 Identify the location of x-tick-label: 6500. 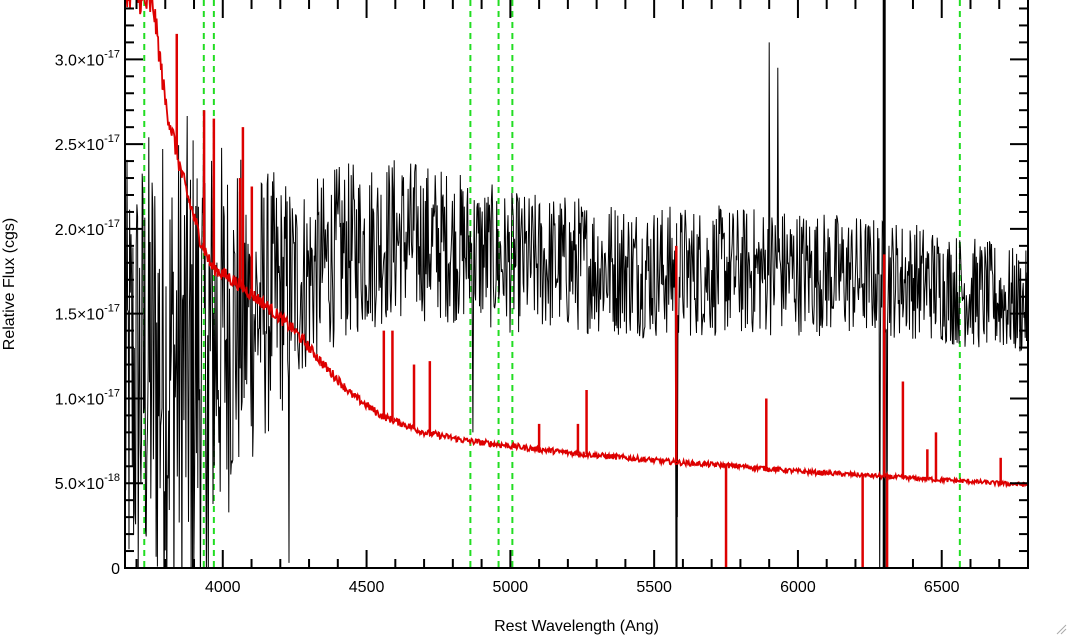
(942, 587).